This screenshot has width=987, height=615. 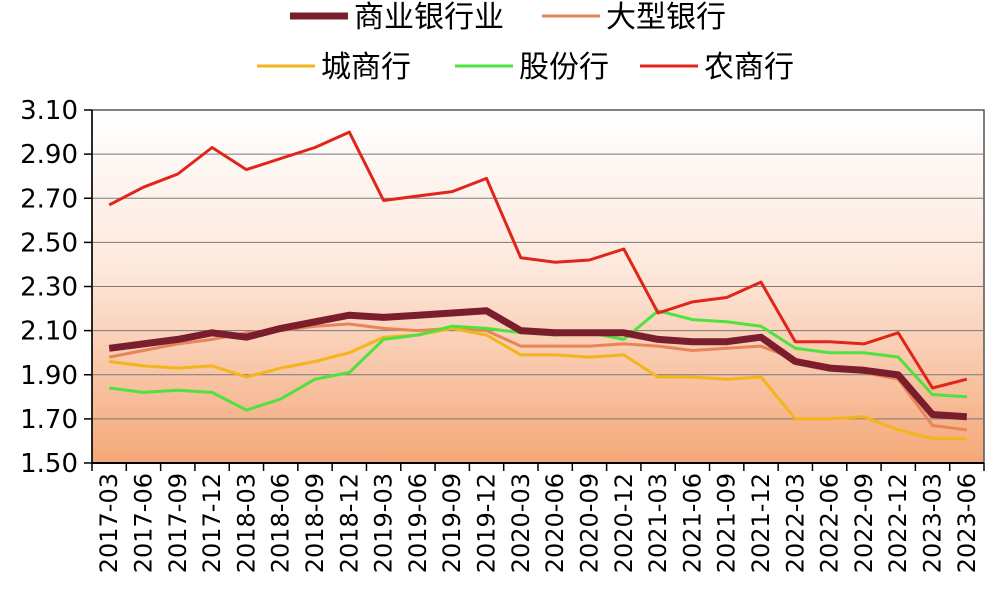 What do you see at coordinates (521, 523) in the screenshot?
I see `x-tick-label: 2020-03` at bounding box center [521, 523].